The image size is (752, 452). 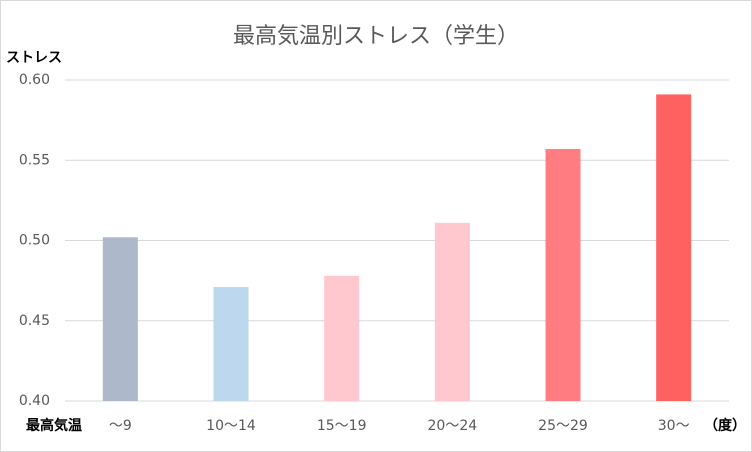 I want to click on x-tick-label: ～9, so click(x=120, y=426).